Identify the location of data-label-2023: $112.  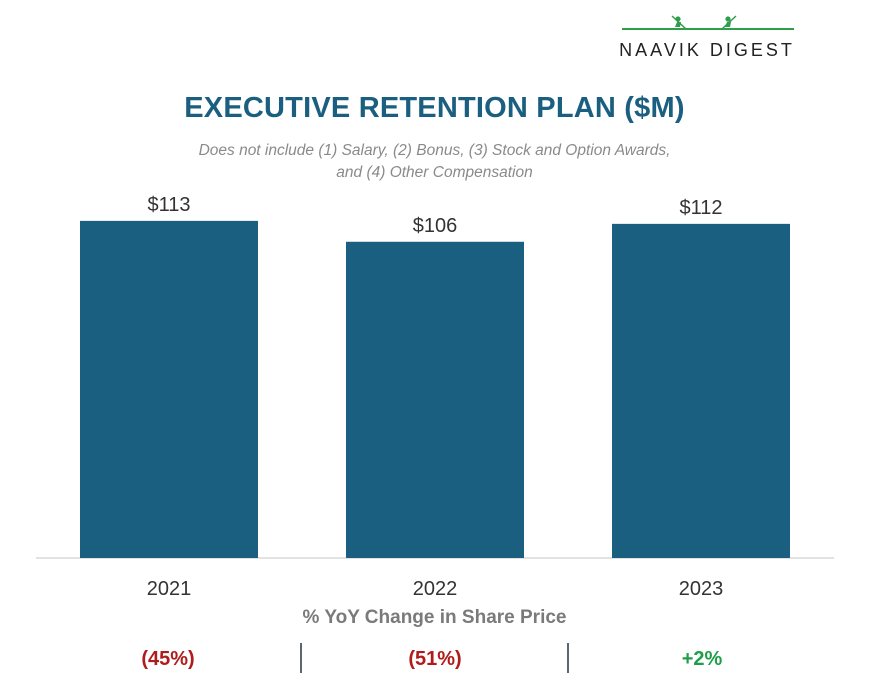
(700, 208).